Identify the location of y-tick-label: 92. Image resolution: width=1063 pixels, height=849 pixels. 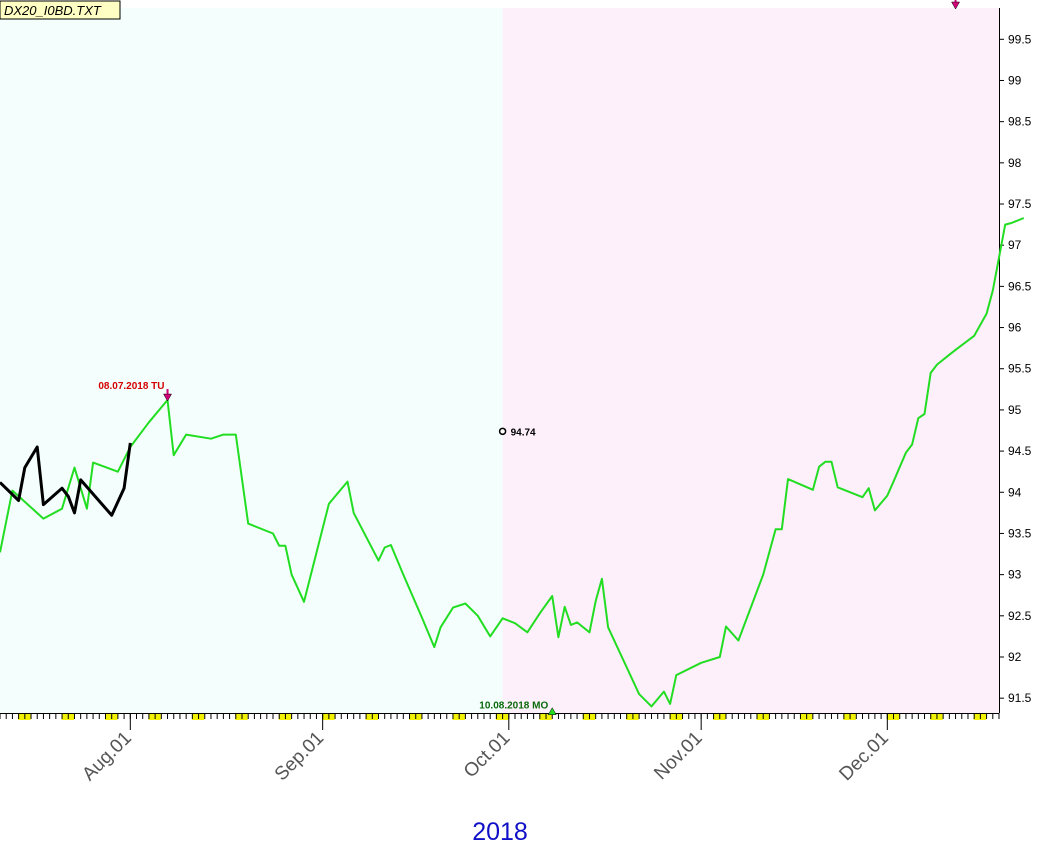
(1015, 657).